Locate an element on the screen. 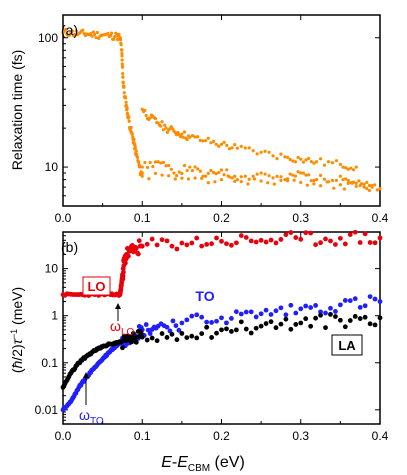 The height and width of the screenshot is (475, 407). omega-lo-arrow-head is located at coordinates (118, 306).